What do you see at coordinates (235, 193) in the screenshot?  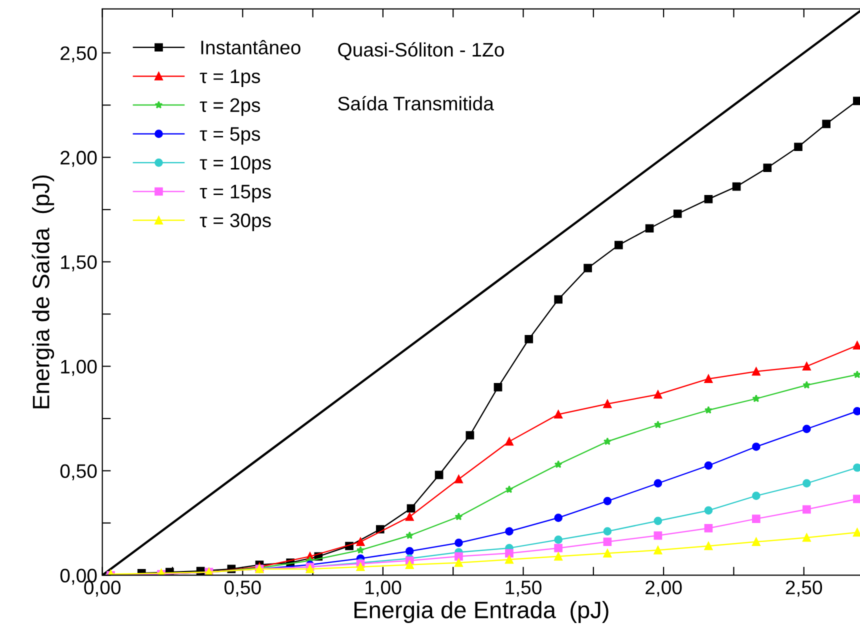 I see `legend-label: τ = 15ps` at bounding box center [235, 193].